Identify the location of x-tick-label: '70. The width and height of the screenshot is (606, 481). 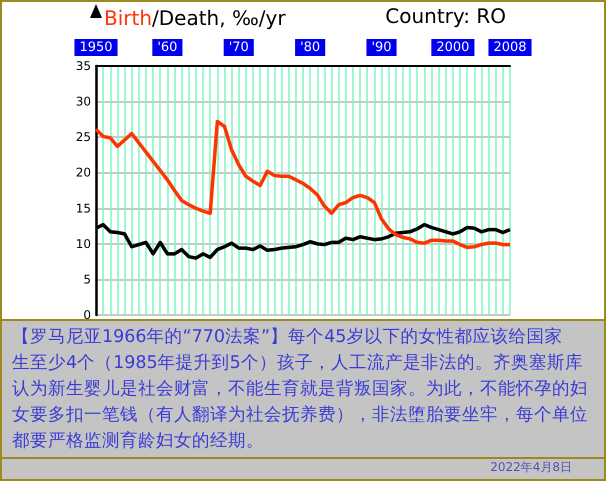
(238, 47).